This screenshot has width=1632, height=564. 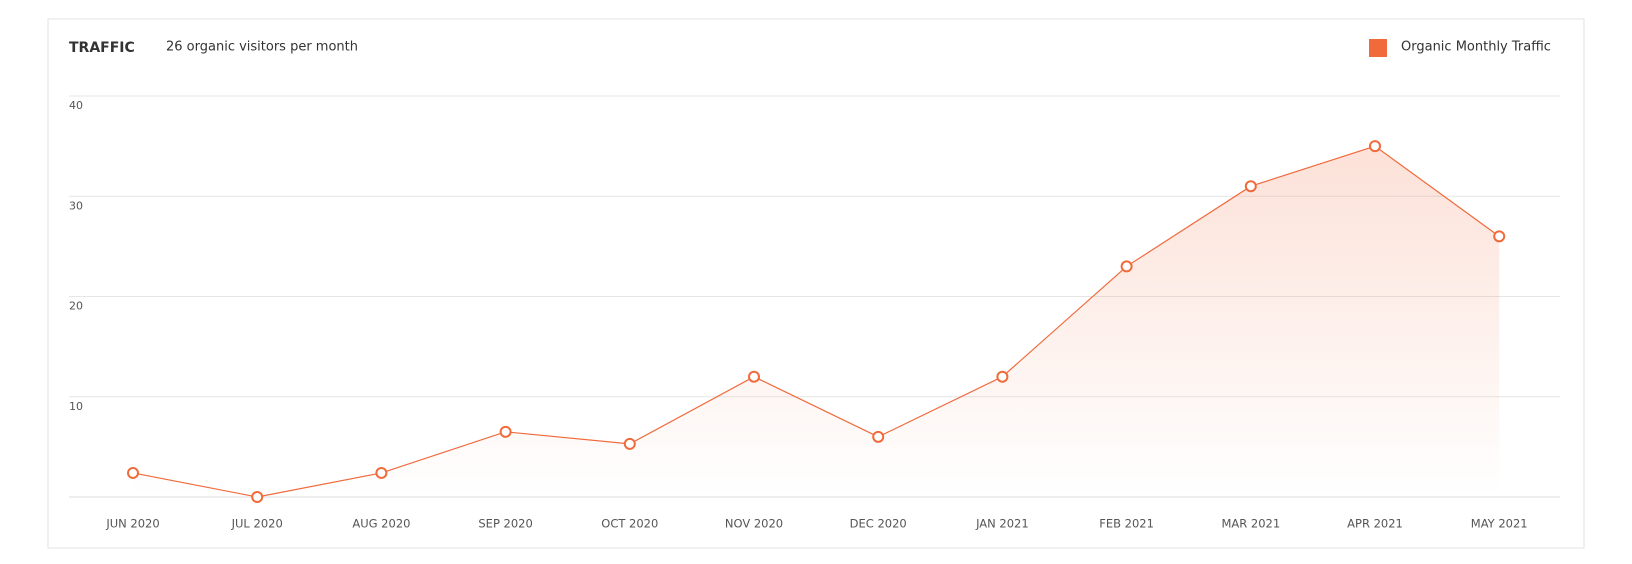 What do you see at coordinates (505, 524) in the screenshot?
I see `x-tick-label: SEP 2020` at bounding box center [505, 524].